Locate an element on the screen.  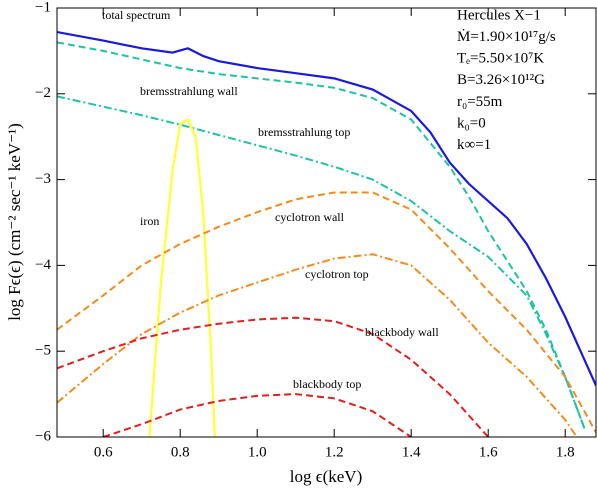
y-axis-label: log Fϵ(ϵ) (cm⁻² sec⁻¹ keV⁻¹) is located at coordinates (14, 222).